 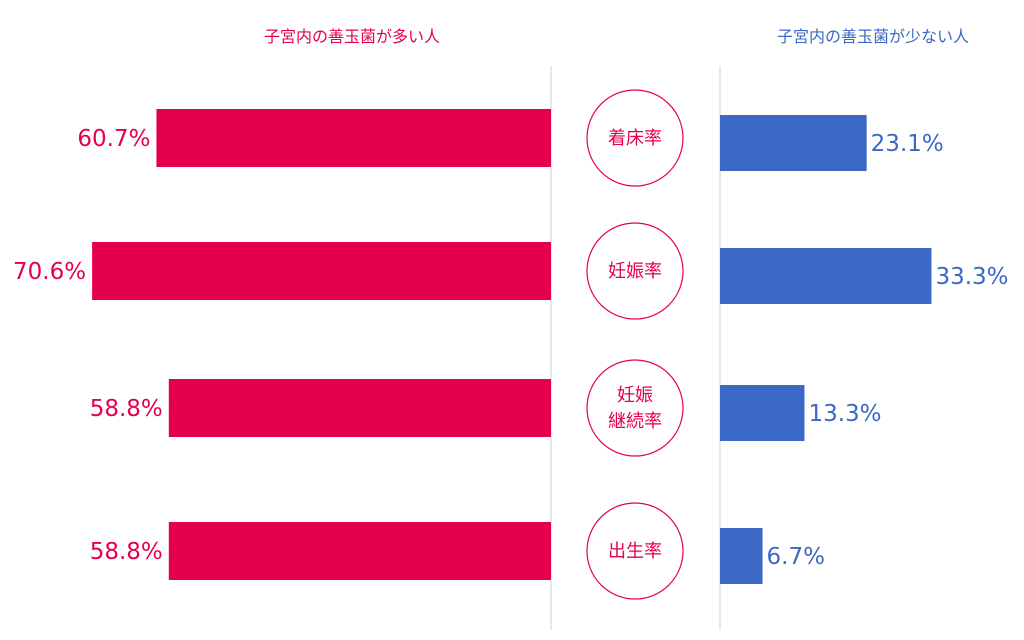 I want to click on category-label: 出生率, so click(x=635, y=551).